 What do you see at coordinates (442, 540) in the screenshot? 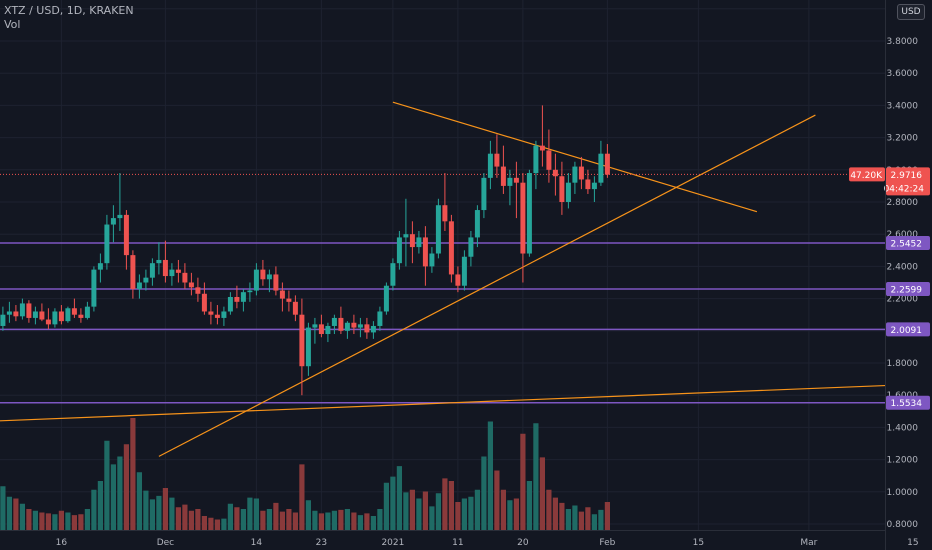
I see `time-axis-bg` at bounding box center [442, 540].